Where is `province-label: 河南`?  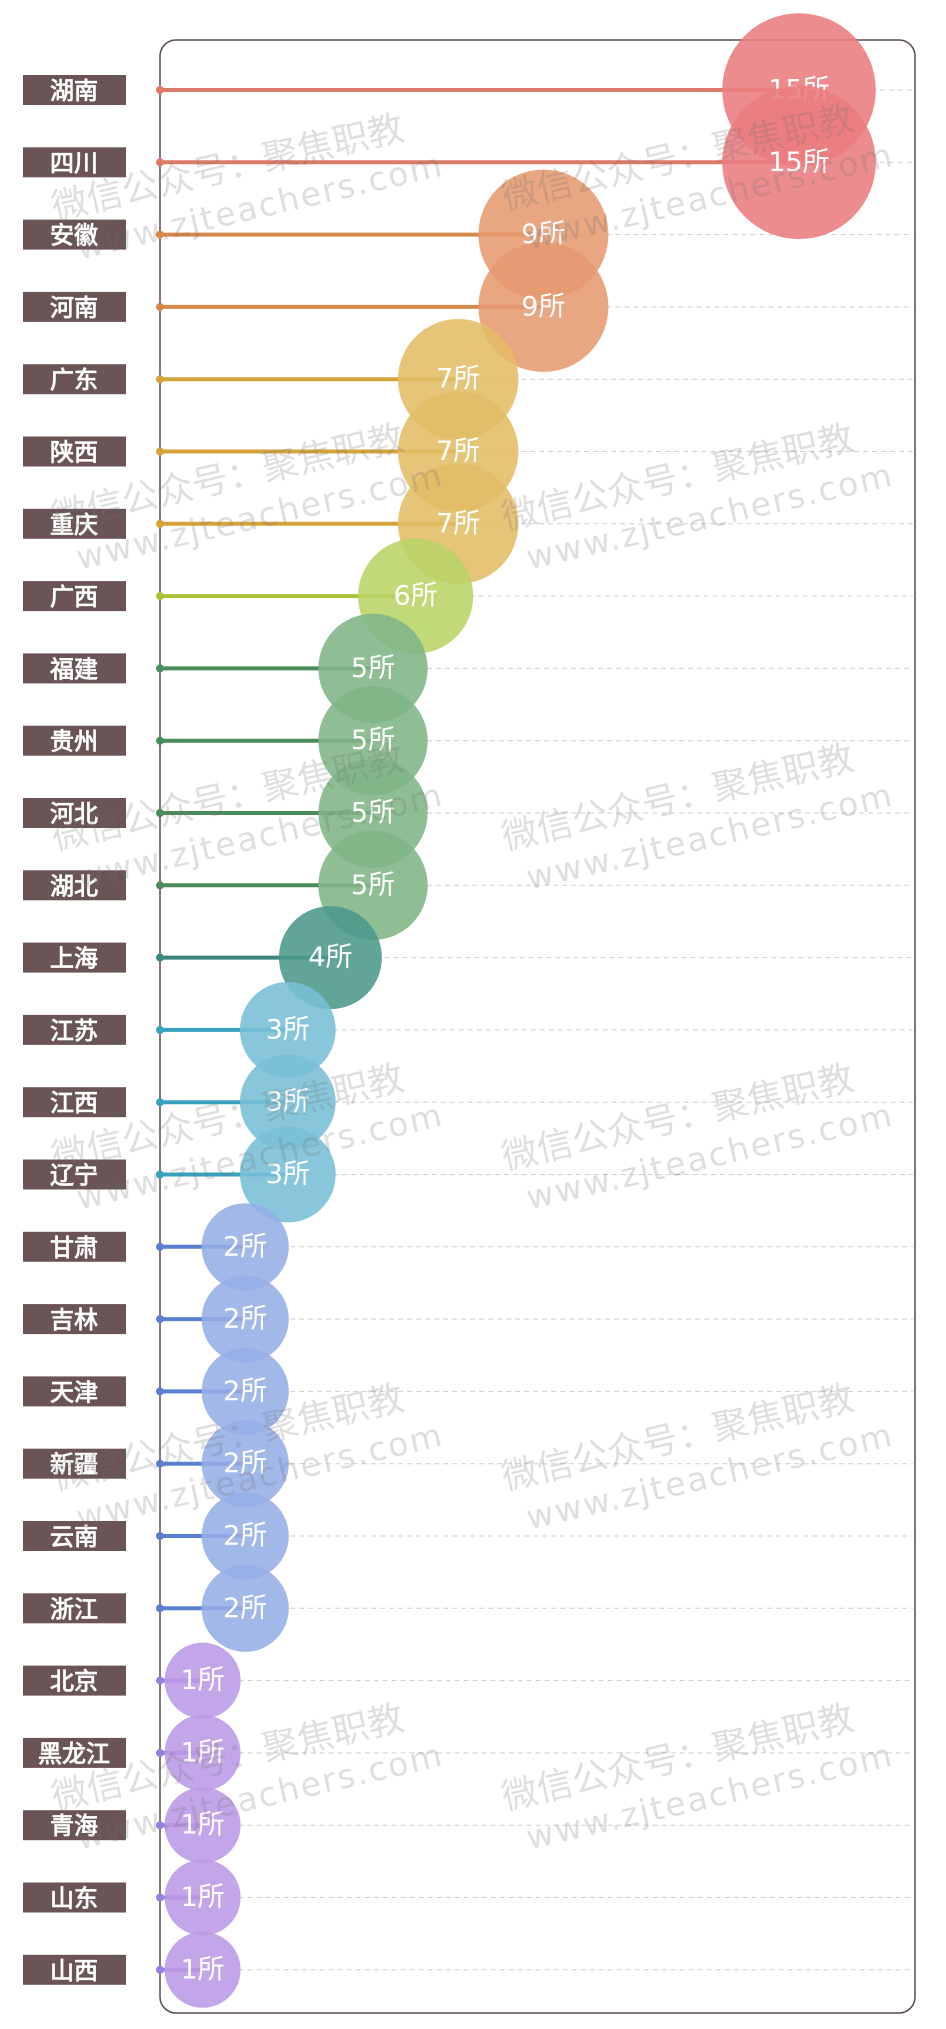 province-label: 河南 is located at coordinates (74, 308).